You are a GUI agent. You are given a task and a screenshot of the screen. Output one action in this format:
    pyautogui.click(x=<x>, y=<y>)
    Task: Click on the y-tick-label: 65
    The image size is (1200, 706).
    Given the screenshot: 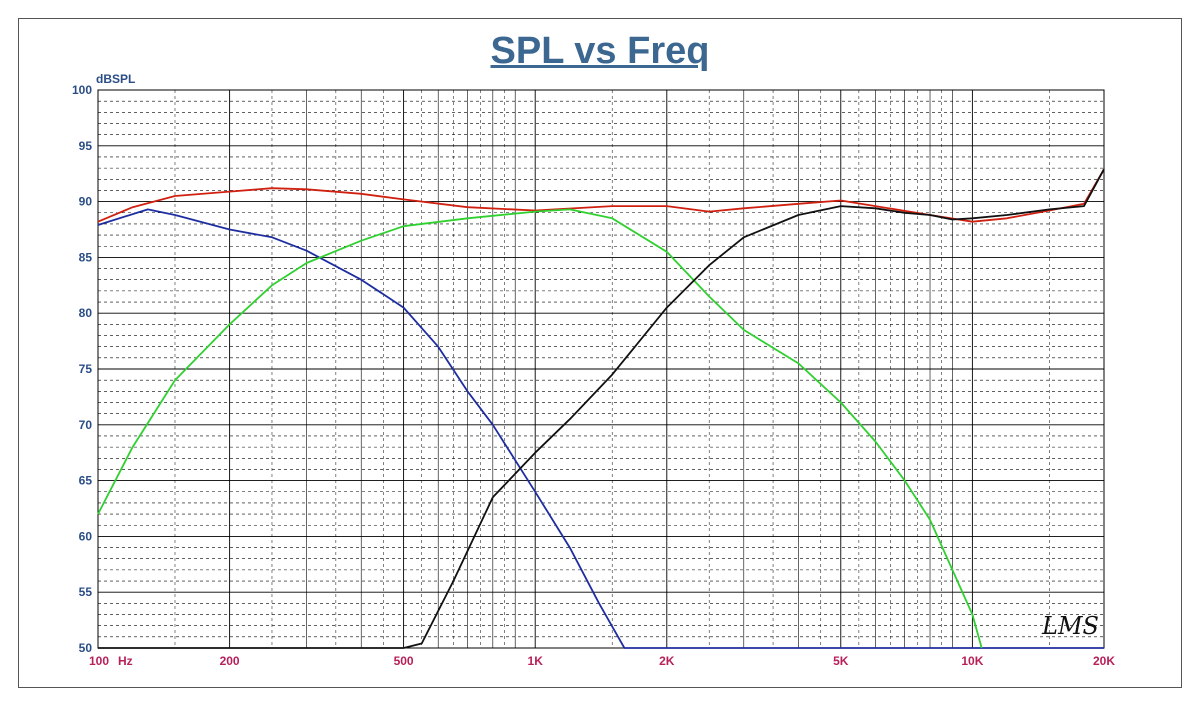 What is the action you would take?
    pyautogui.click(x=86, y=481)
    